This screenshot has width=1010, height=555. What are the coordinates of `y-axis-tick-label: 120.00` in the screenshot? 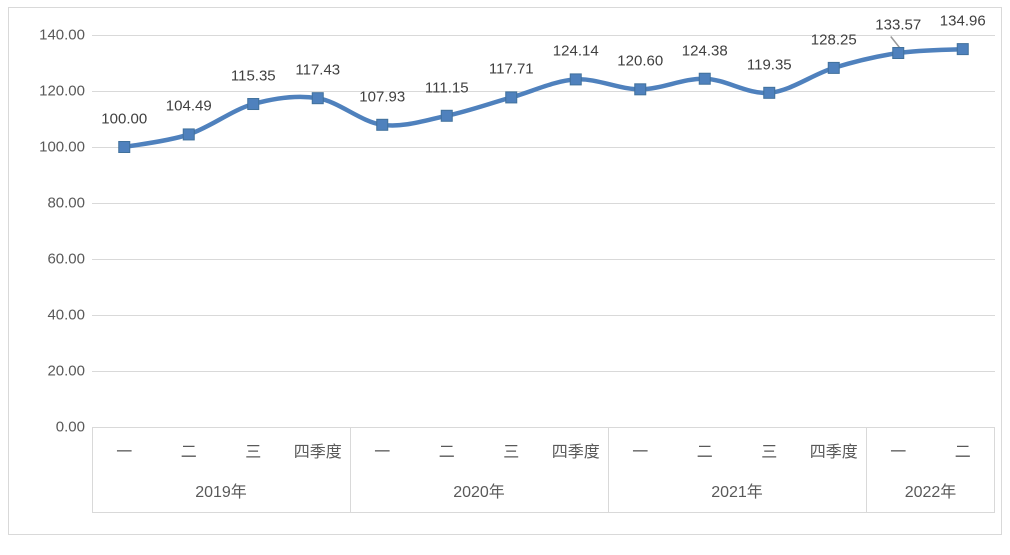 It's located at (62, 91).